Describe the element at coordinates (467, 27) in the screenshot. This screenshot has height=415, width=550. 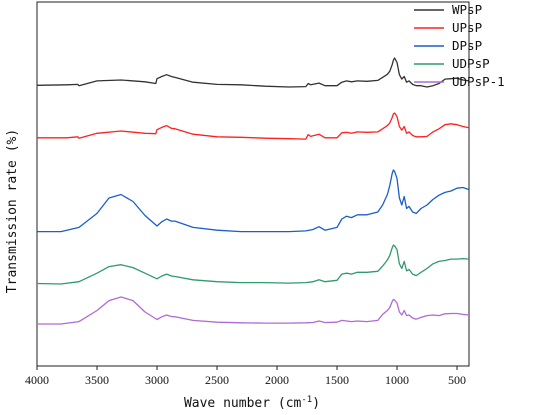
I see `legend-label-upsp: UPsP` at that location.